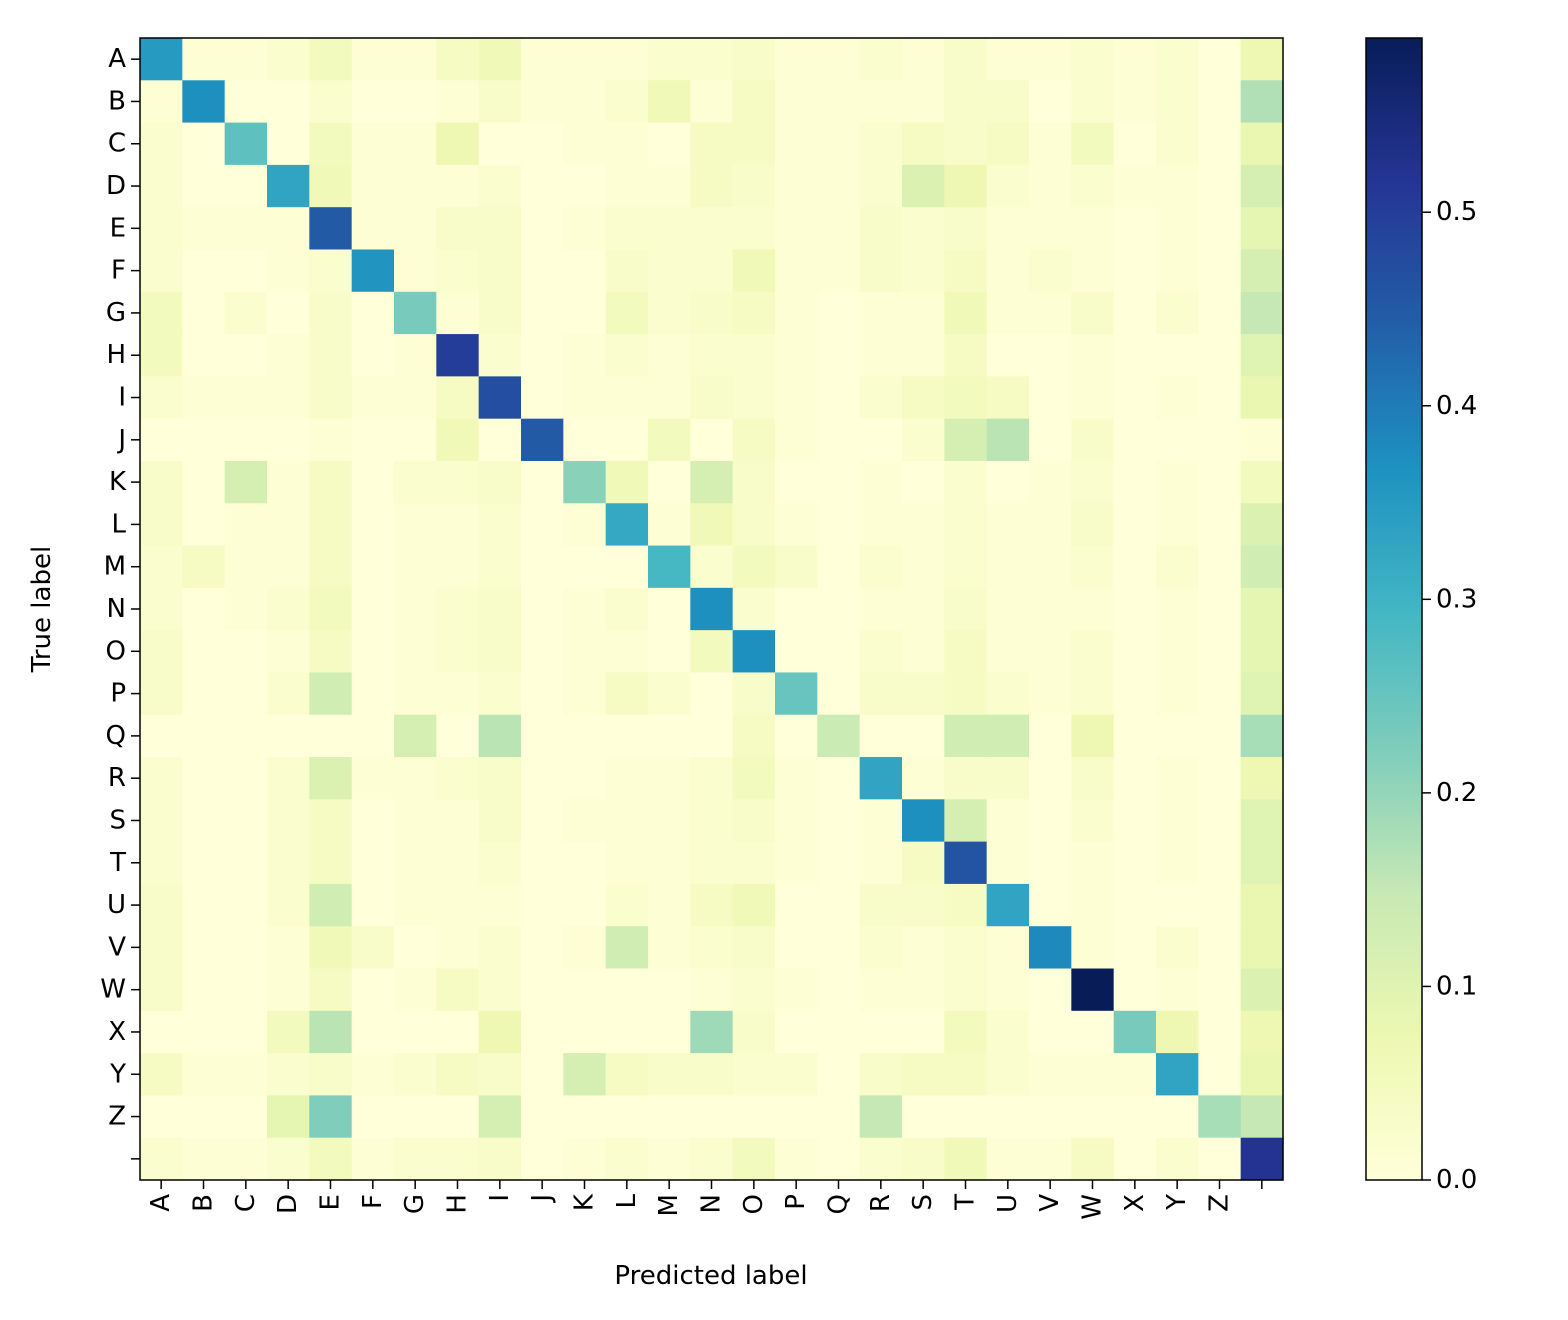 The height and width of the screenshot is (1320, 1568). Describe the element at coordinates (1008, 1203) in the screenshot. I see `x-tick-label: U` at that location.